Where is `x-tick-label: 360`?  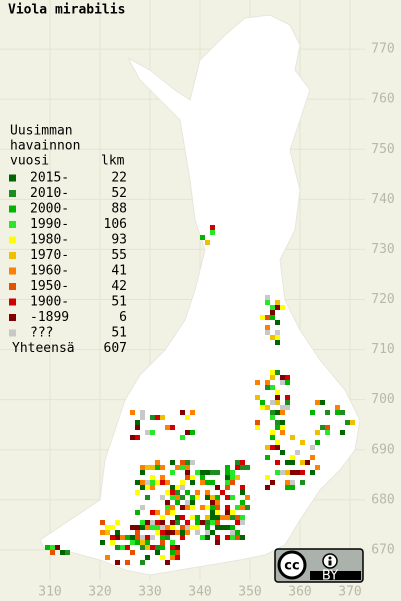 x-tick-label: 360 is located at coordinates (299, 592).